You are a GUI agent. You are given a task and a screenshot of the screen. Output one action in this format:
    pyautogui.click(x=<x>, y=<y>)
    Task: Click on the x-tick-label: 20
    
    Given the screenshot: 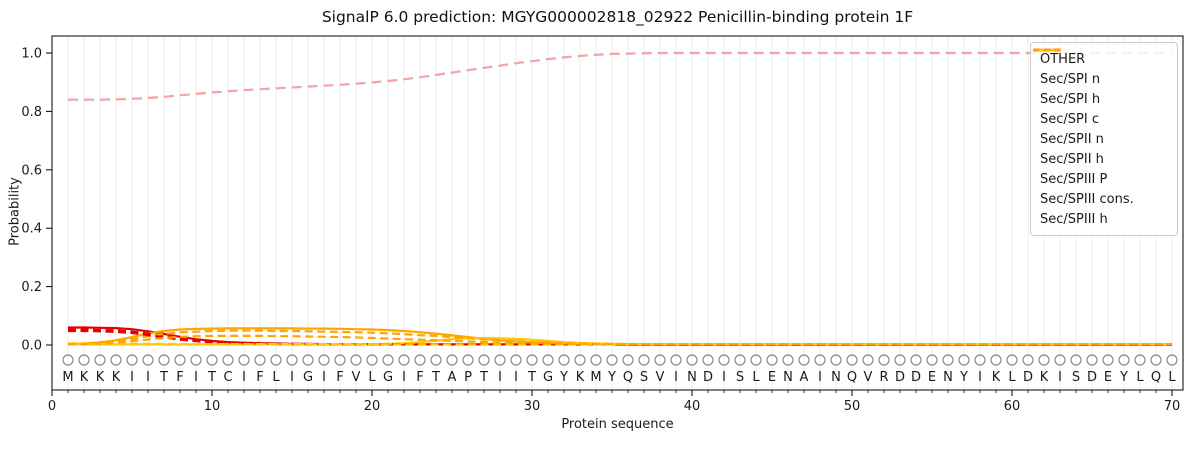 What is the action you would take?
    pyautogui.click(x=372, y=406)
    